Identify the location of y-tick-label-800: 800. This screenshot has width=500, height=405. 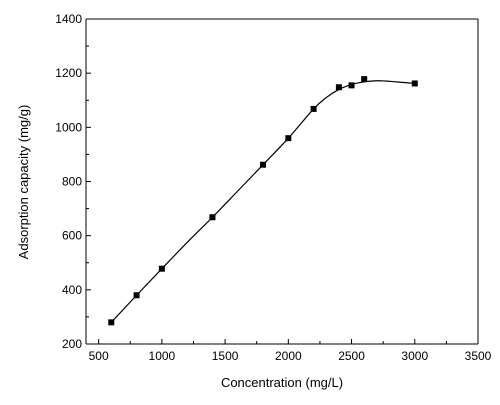
(72, 182).